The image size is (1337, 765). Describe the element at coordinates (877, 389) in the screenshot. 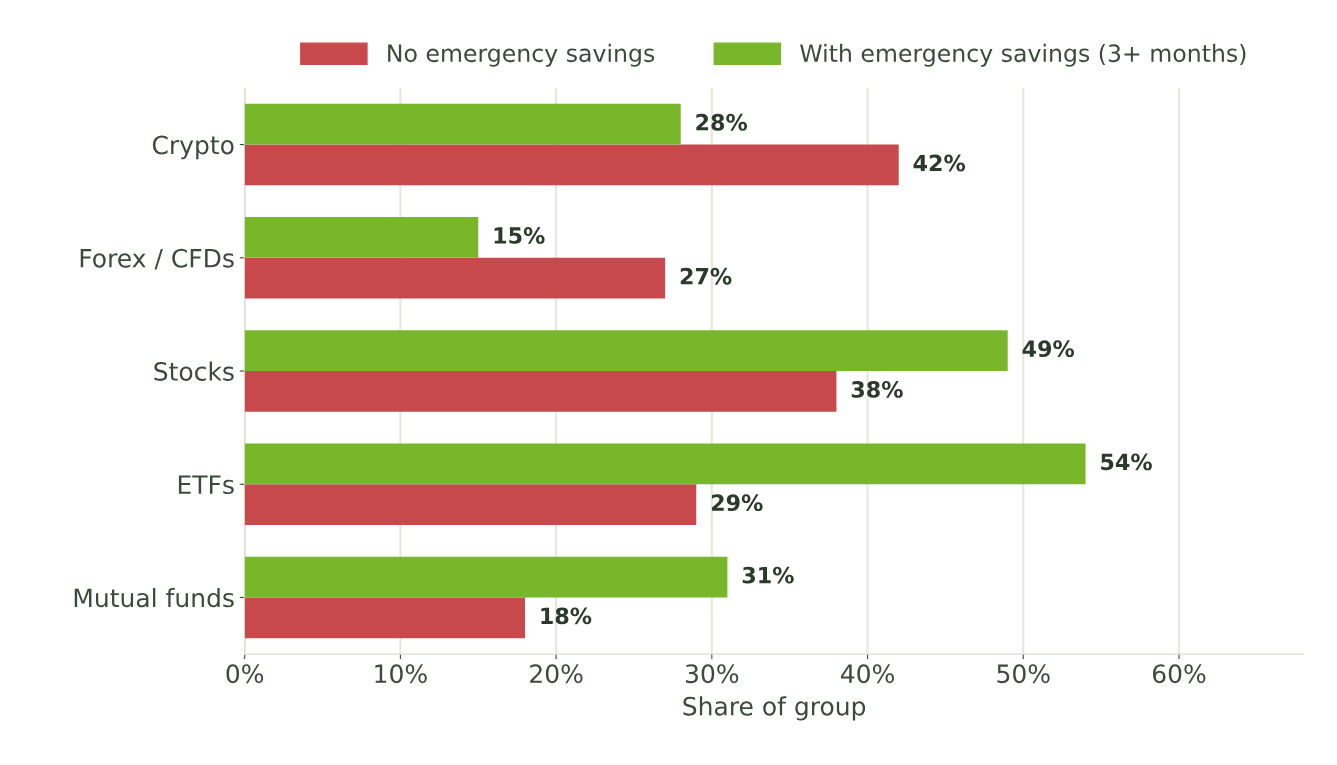

I see `data-label: 38%` at that location.